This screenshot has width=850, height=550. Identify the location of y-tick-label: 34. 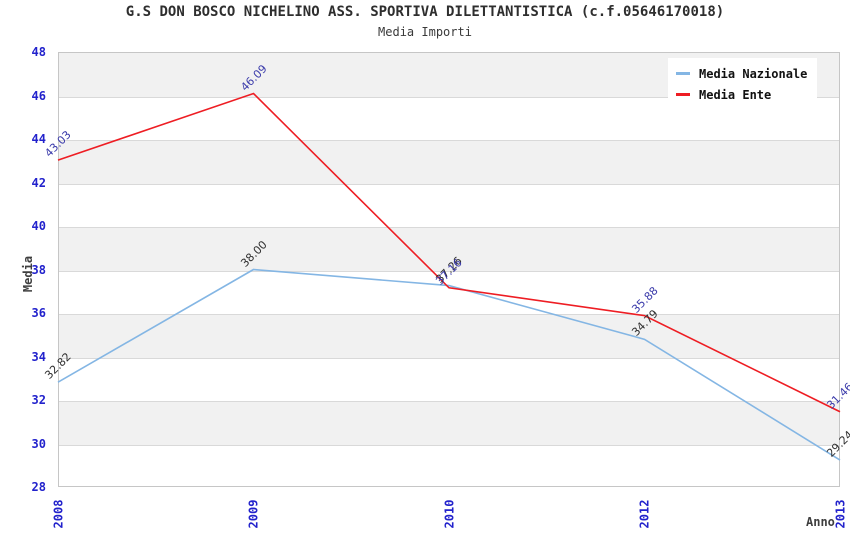
(38, 356).